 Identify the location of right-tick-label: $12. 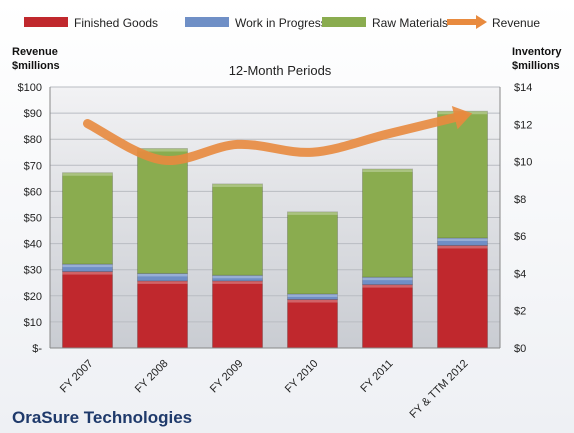
(523, 125).